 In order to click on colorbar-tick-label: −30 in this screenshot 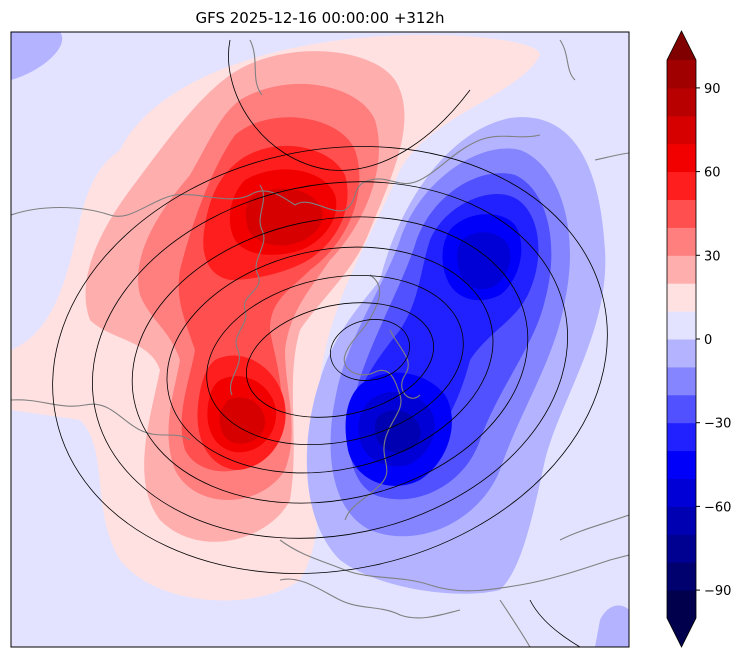, I will do `click(717, 424)`.